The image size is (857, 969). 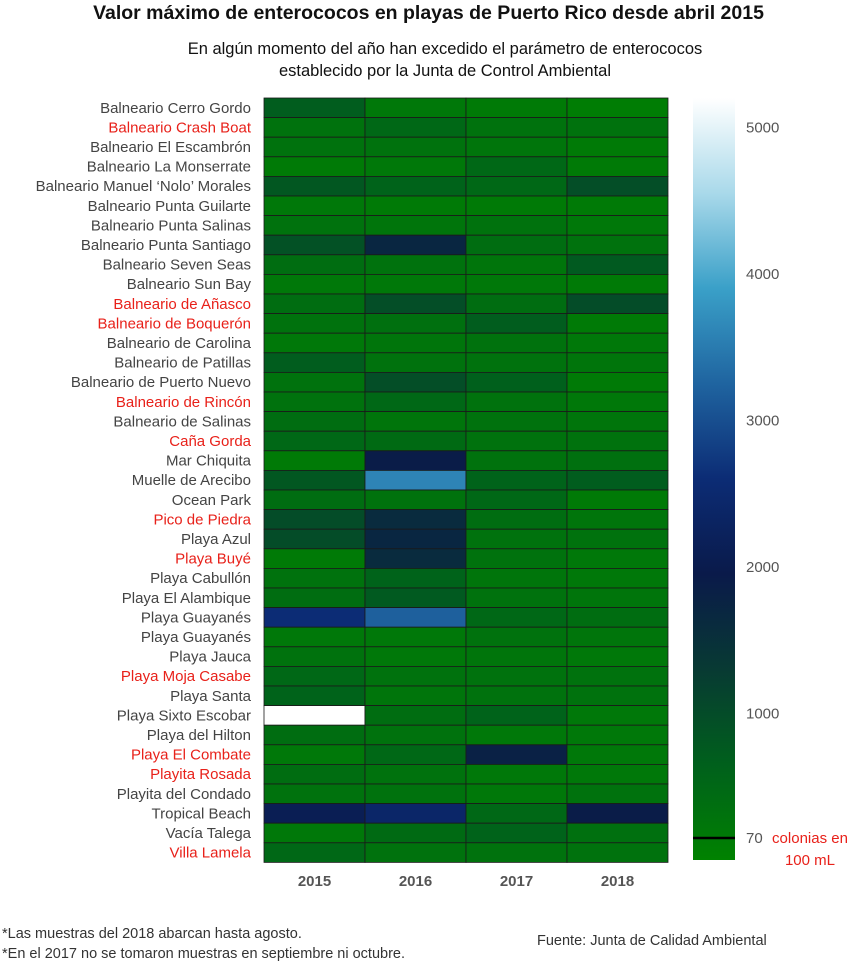 What do you see at coordinates (762, 567) in the screenshot?
I see `colorbar-tick-label: 2000` at bounding box center [762, 567].